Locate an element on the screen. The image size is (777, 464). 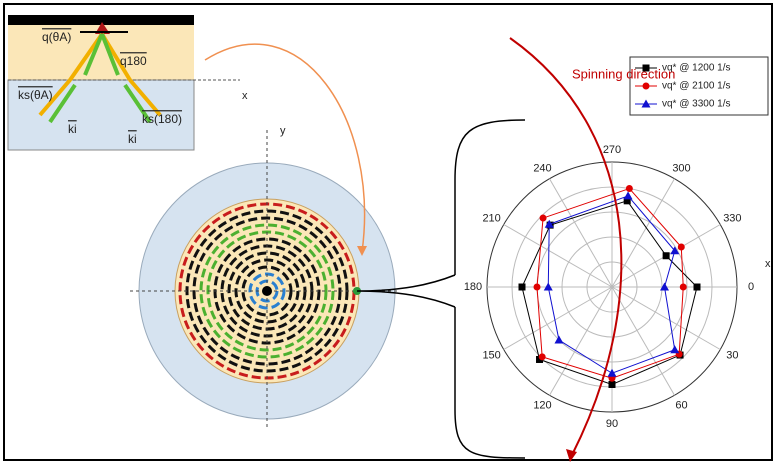
theta-tick-label: 210 is located at coordinates (491, 218).